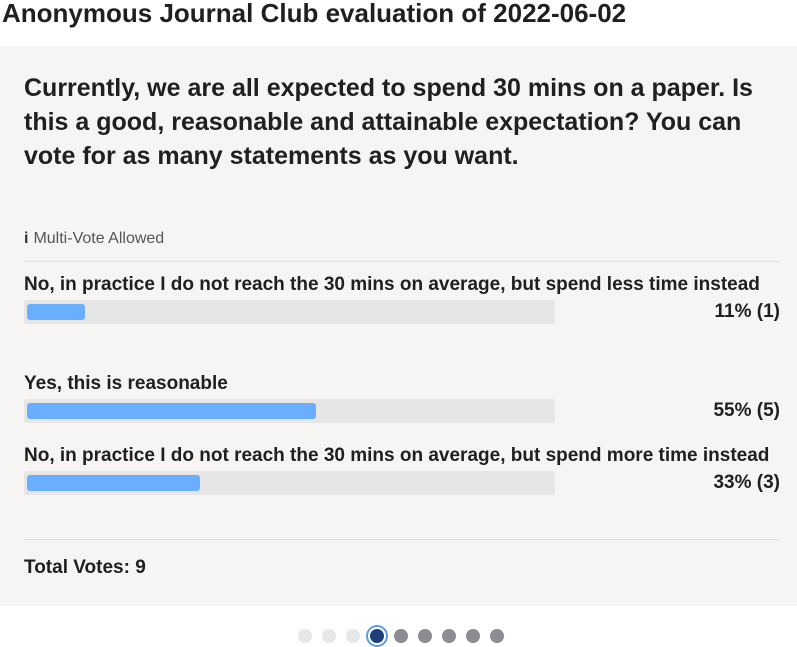 The image size is (797, 647). I want to click on option-result-row: 11% (1), so click(404, 312).